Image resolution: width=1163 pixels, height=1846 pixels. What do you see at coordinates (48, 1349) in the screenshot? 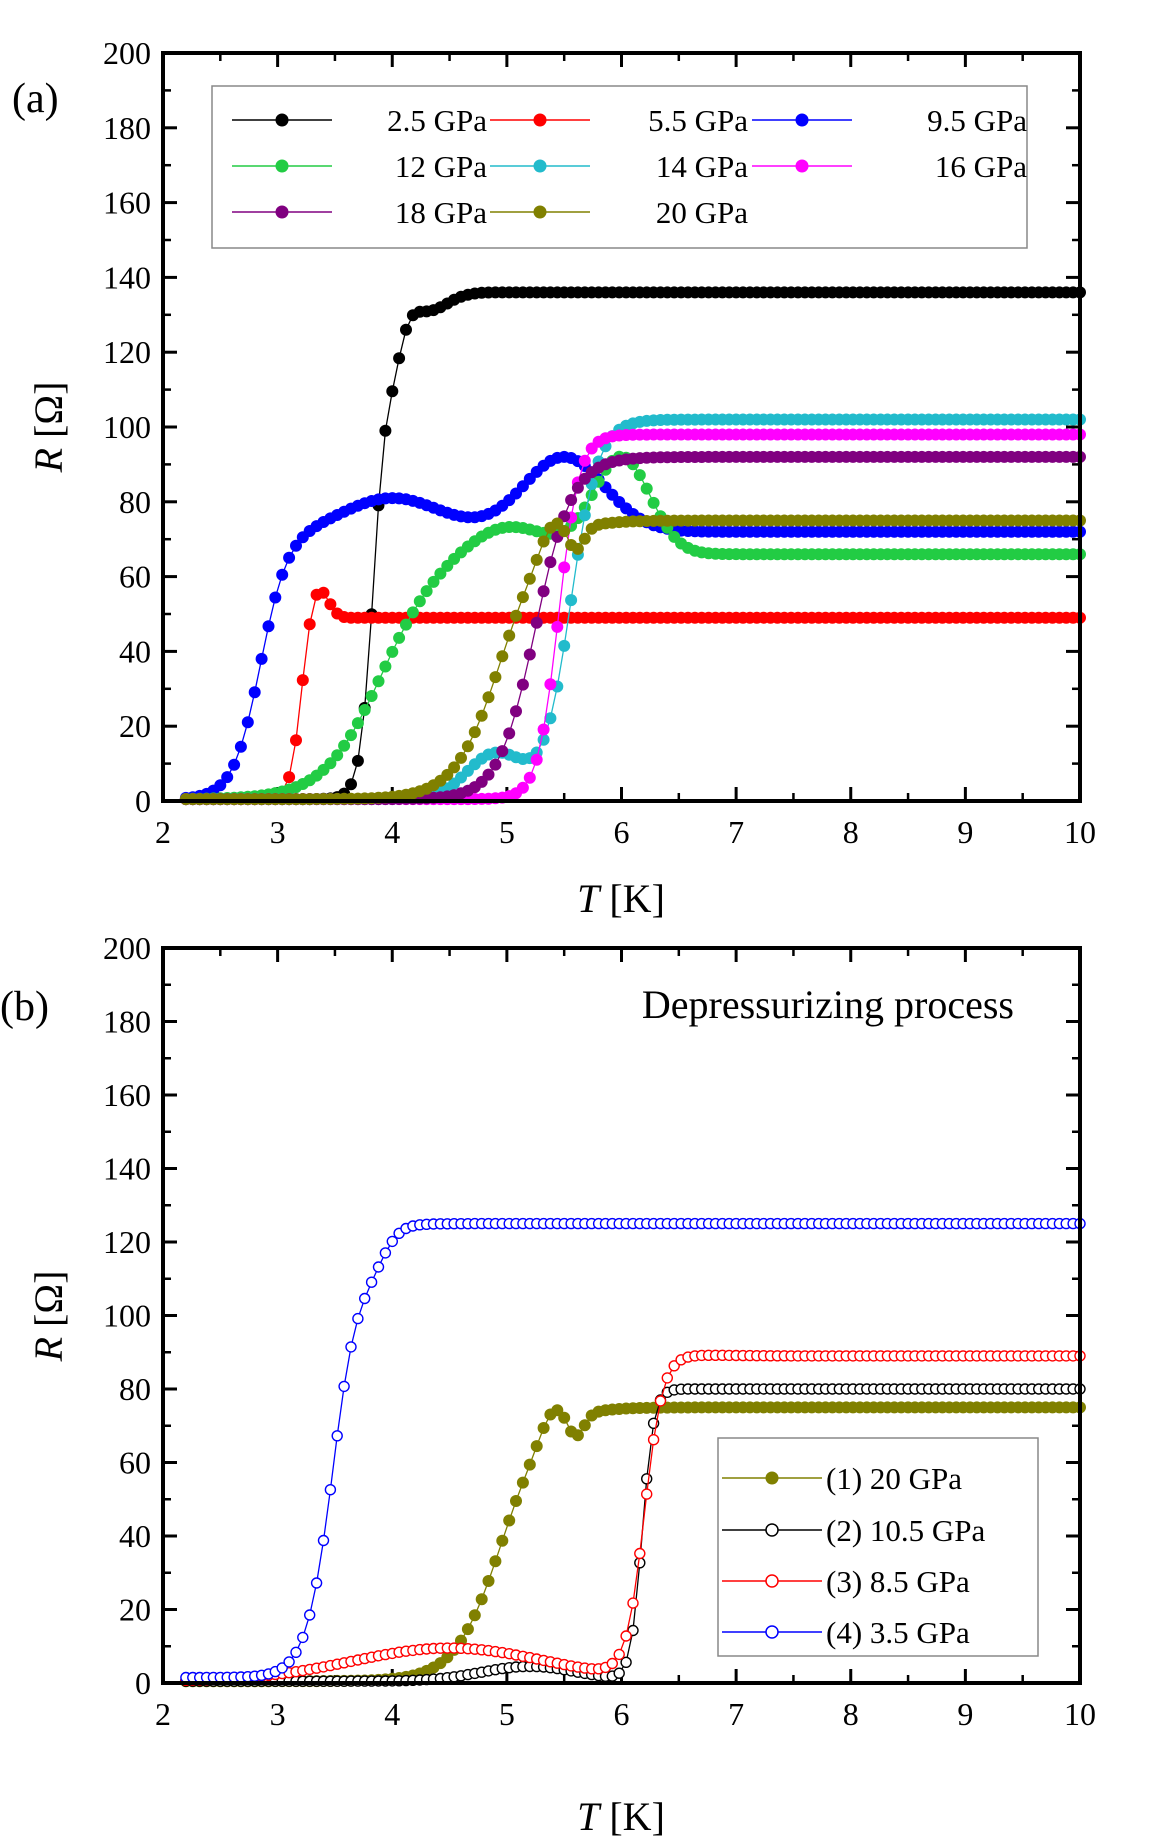
I see `panel-b-y-var: R` at bounding box center [48, 1349].